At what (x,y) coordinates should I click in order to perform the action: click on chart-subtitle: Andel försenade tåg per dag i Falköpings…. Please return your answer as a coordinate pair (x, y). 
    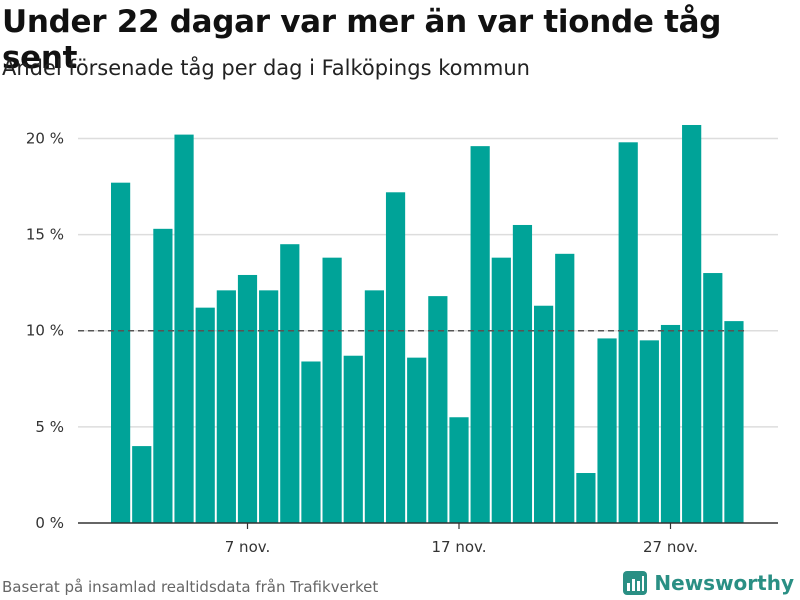
    Looking at the image, I should click on (266, 68).